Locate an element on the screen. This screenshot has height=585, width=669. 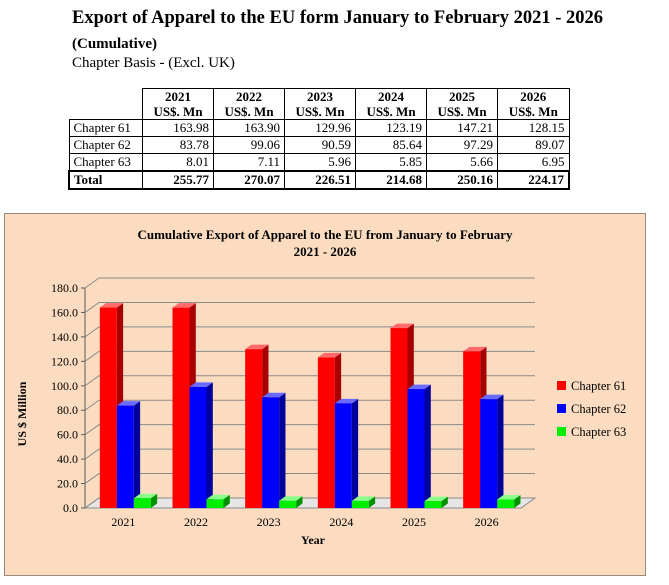
legend-label: Chapter 61 is located at coordinates (598, 386).